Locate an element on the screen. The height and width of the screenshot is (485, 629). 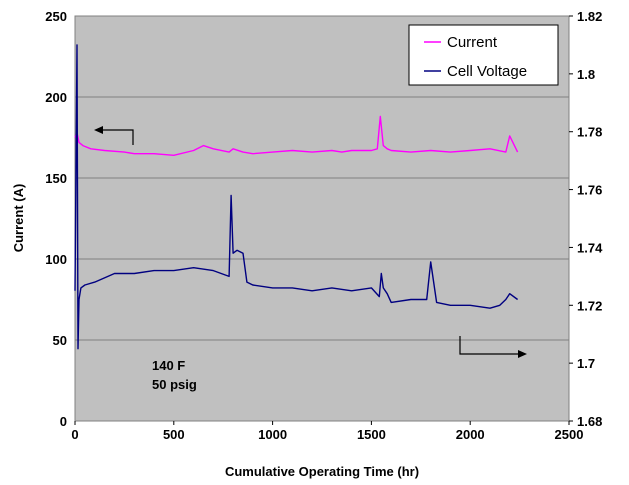
x-tick-label: 0 is located at coordinates (74, 434).